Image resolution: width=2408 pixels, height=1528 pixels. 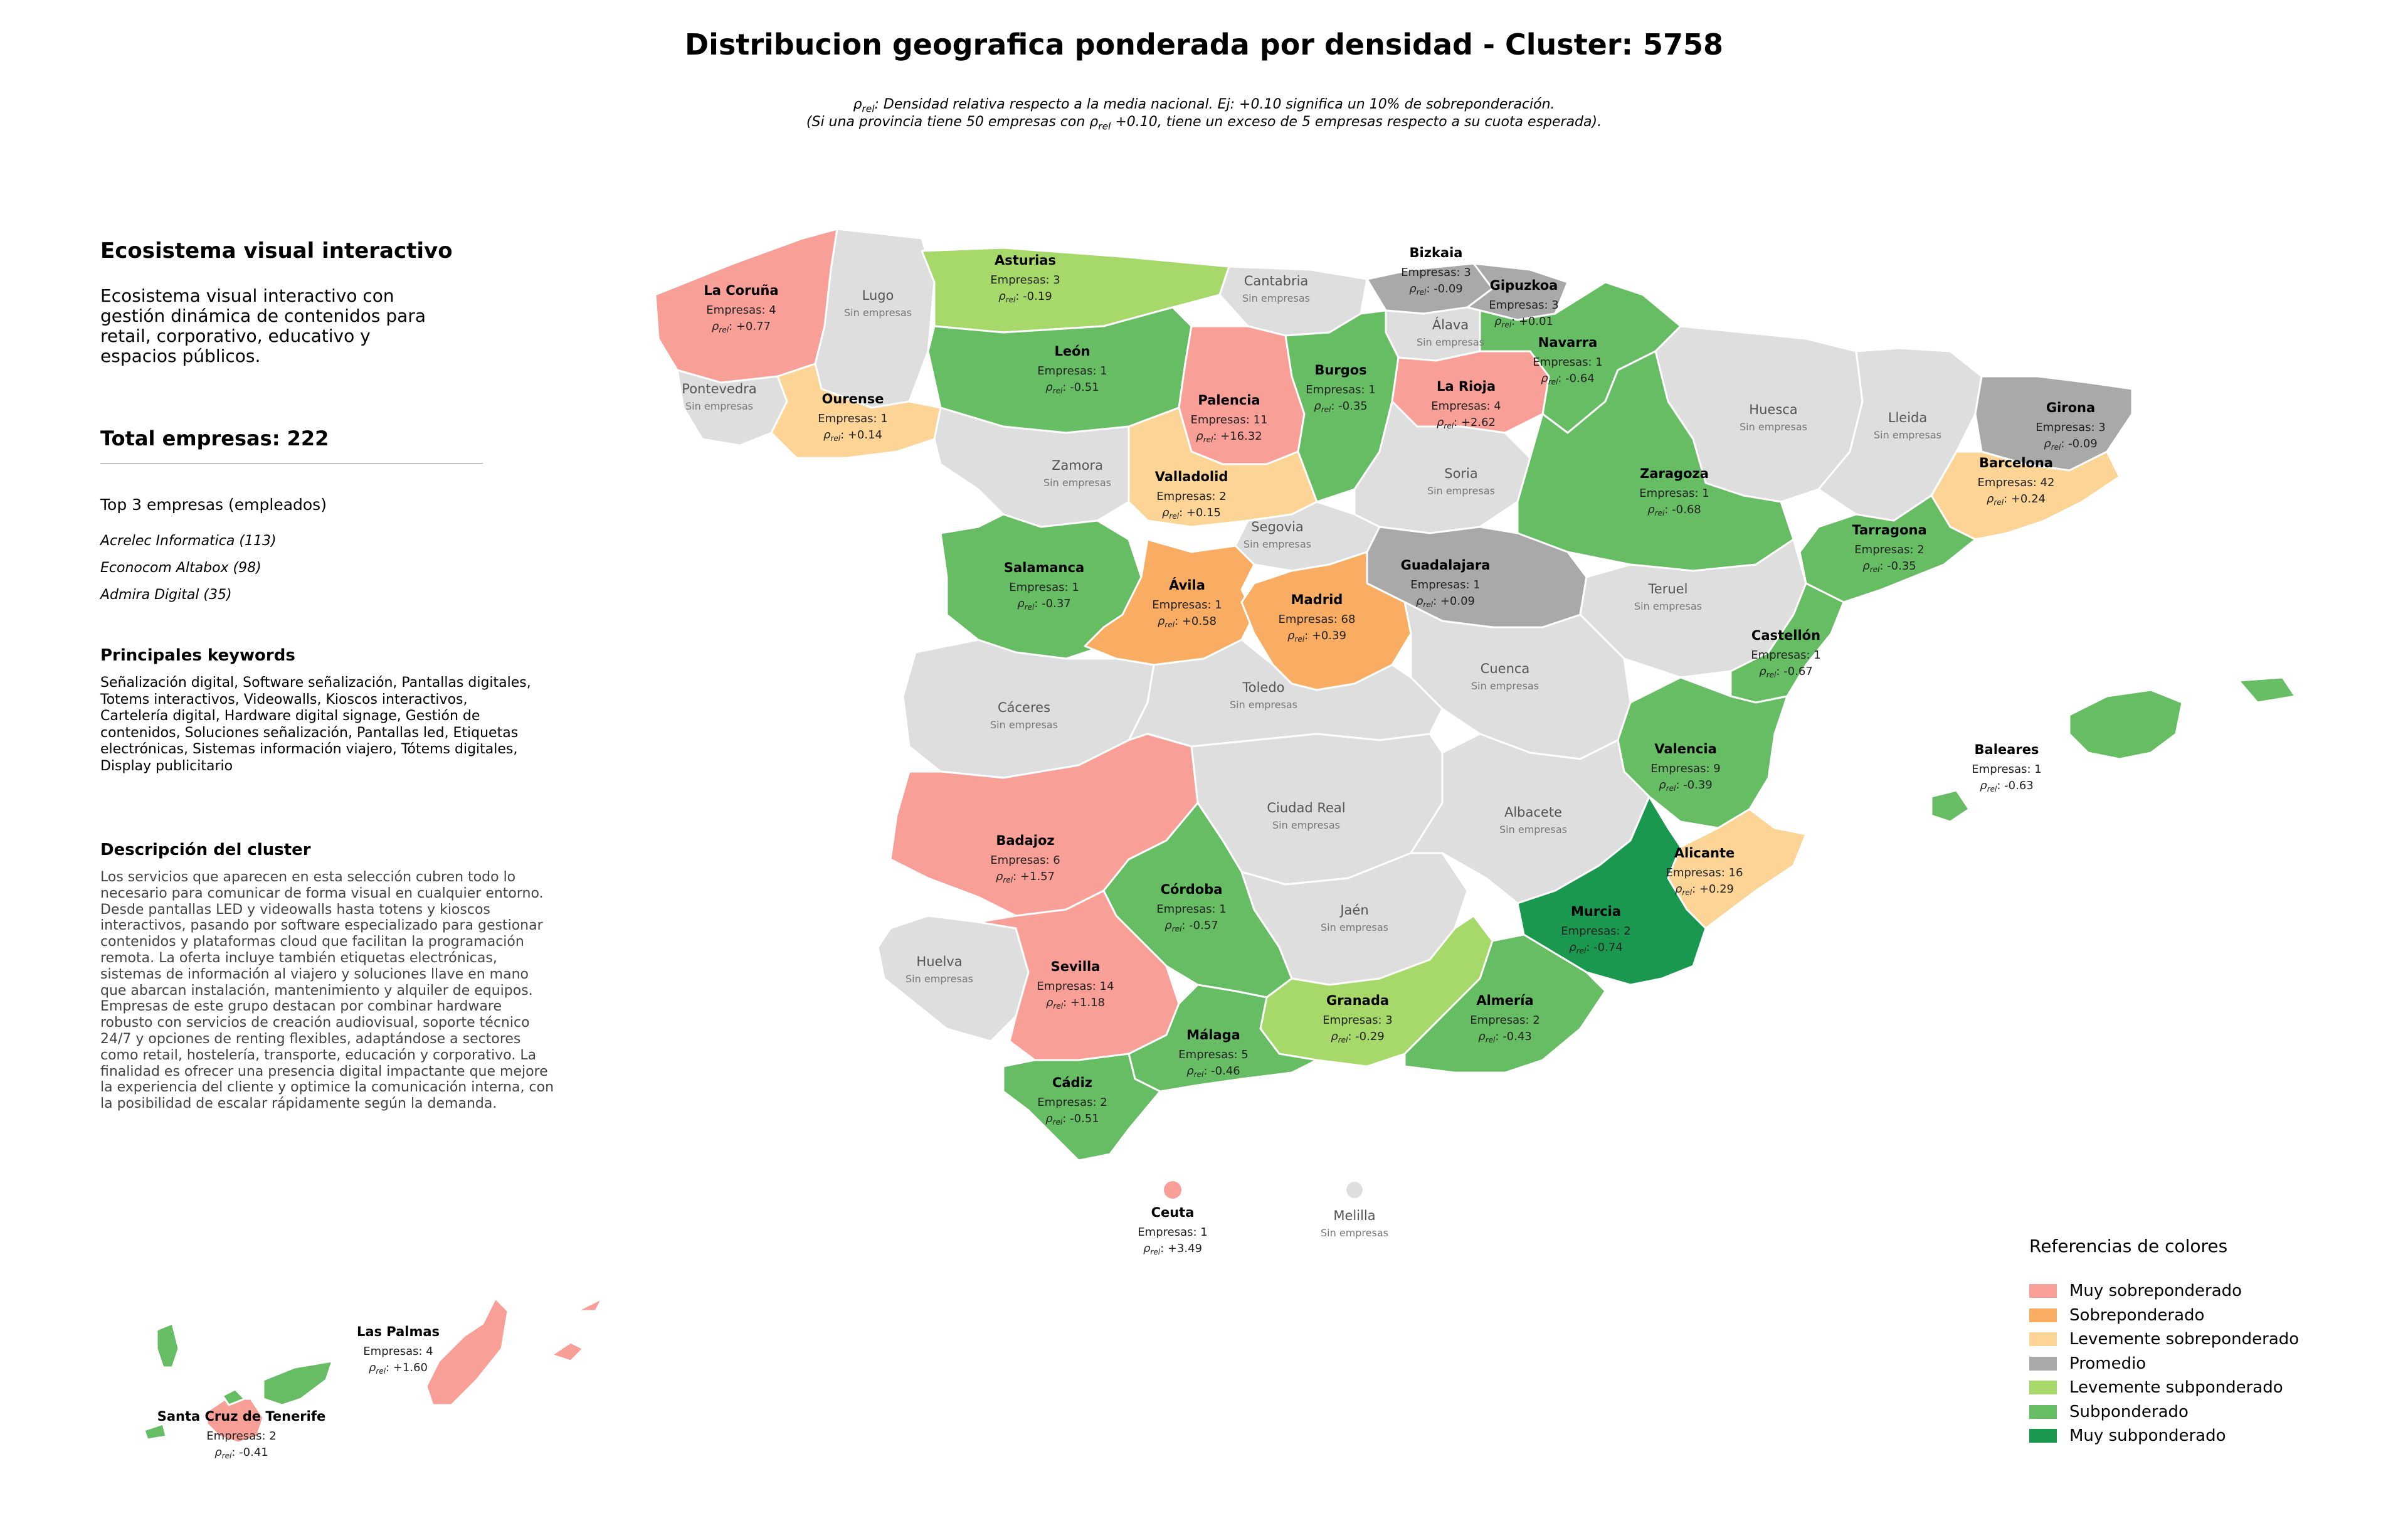 What do you see at coordinates (1357, 1000) in the screenshot?
I see `province-name: Granada` at bounding box center [1357, 1000].